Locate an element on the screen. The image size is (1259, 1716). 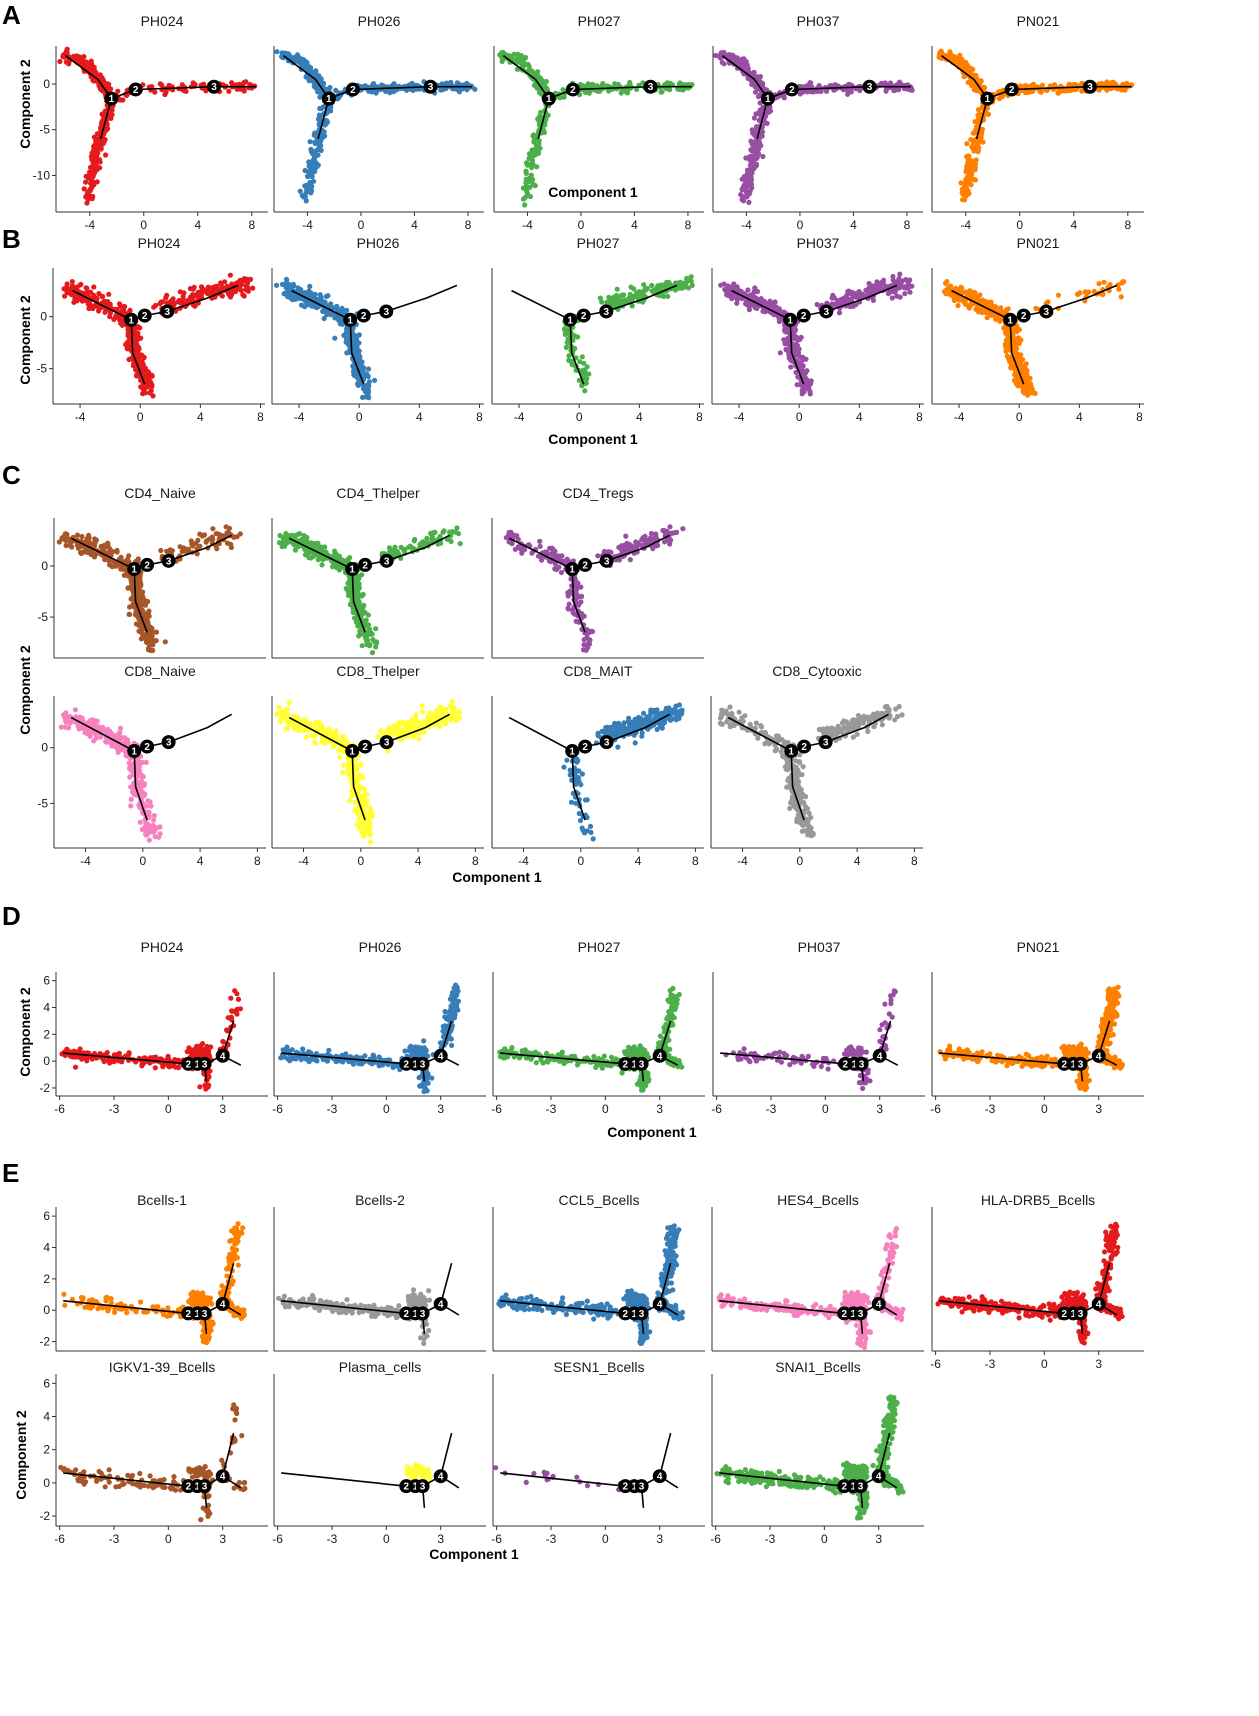
x-tick-label: -4 is located at coordinates (527, 225).